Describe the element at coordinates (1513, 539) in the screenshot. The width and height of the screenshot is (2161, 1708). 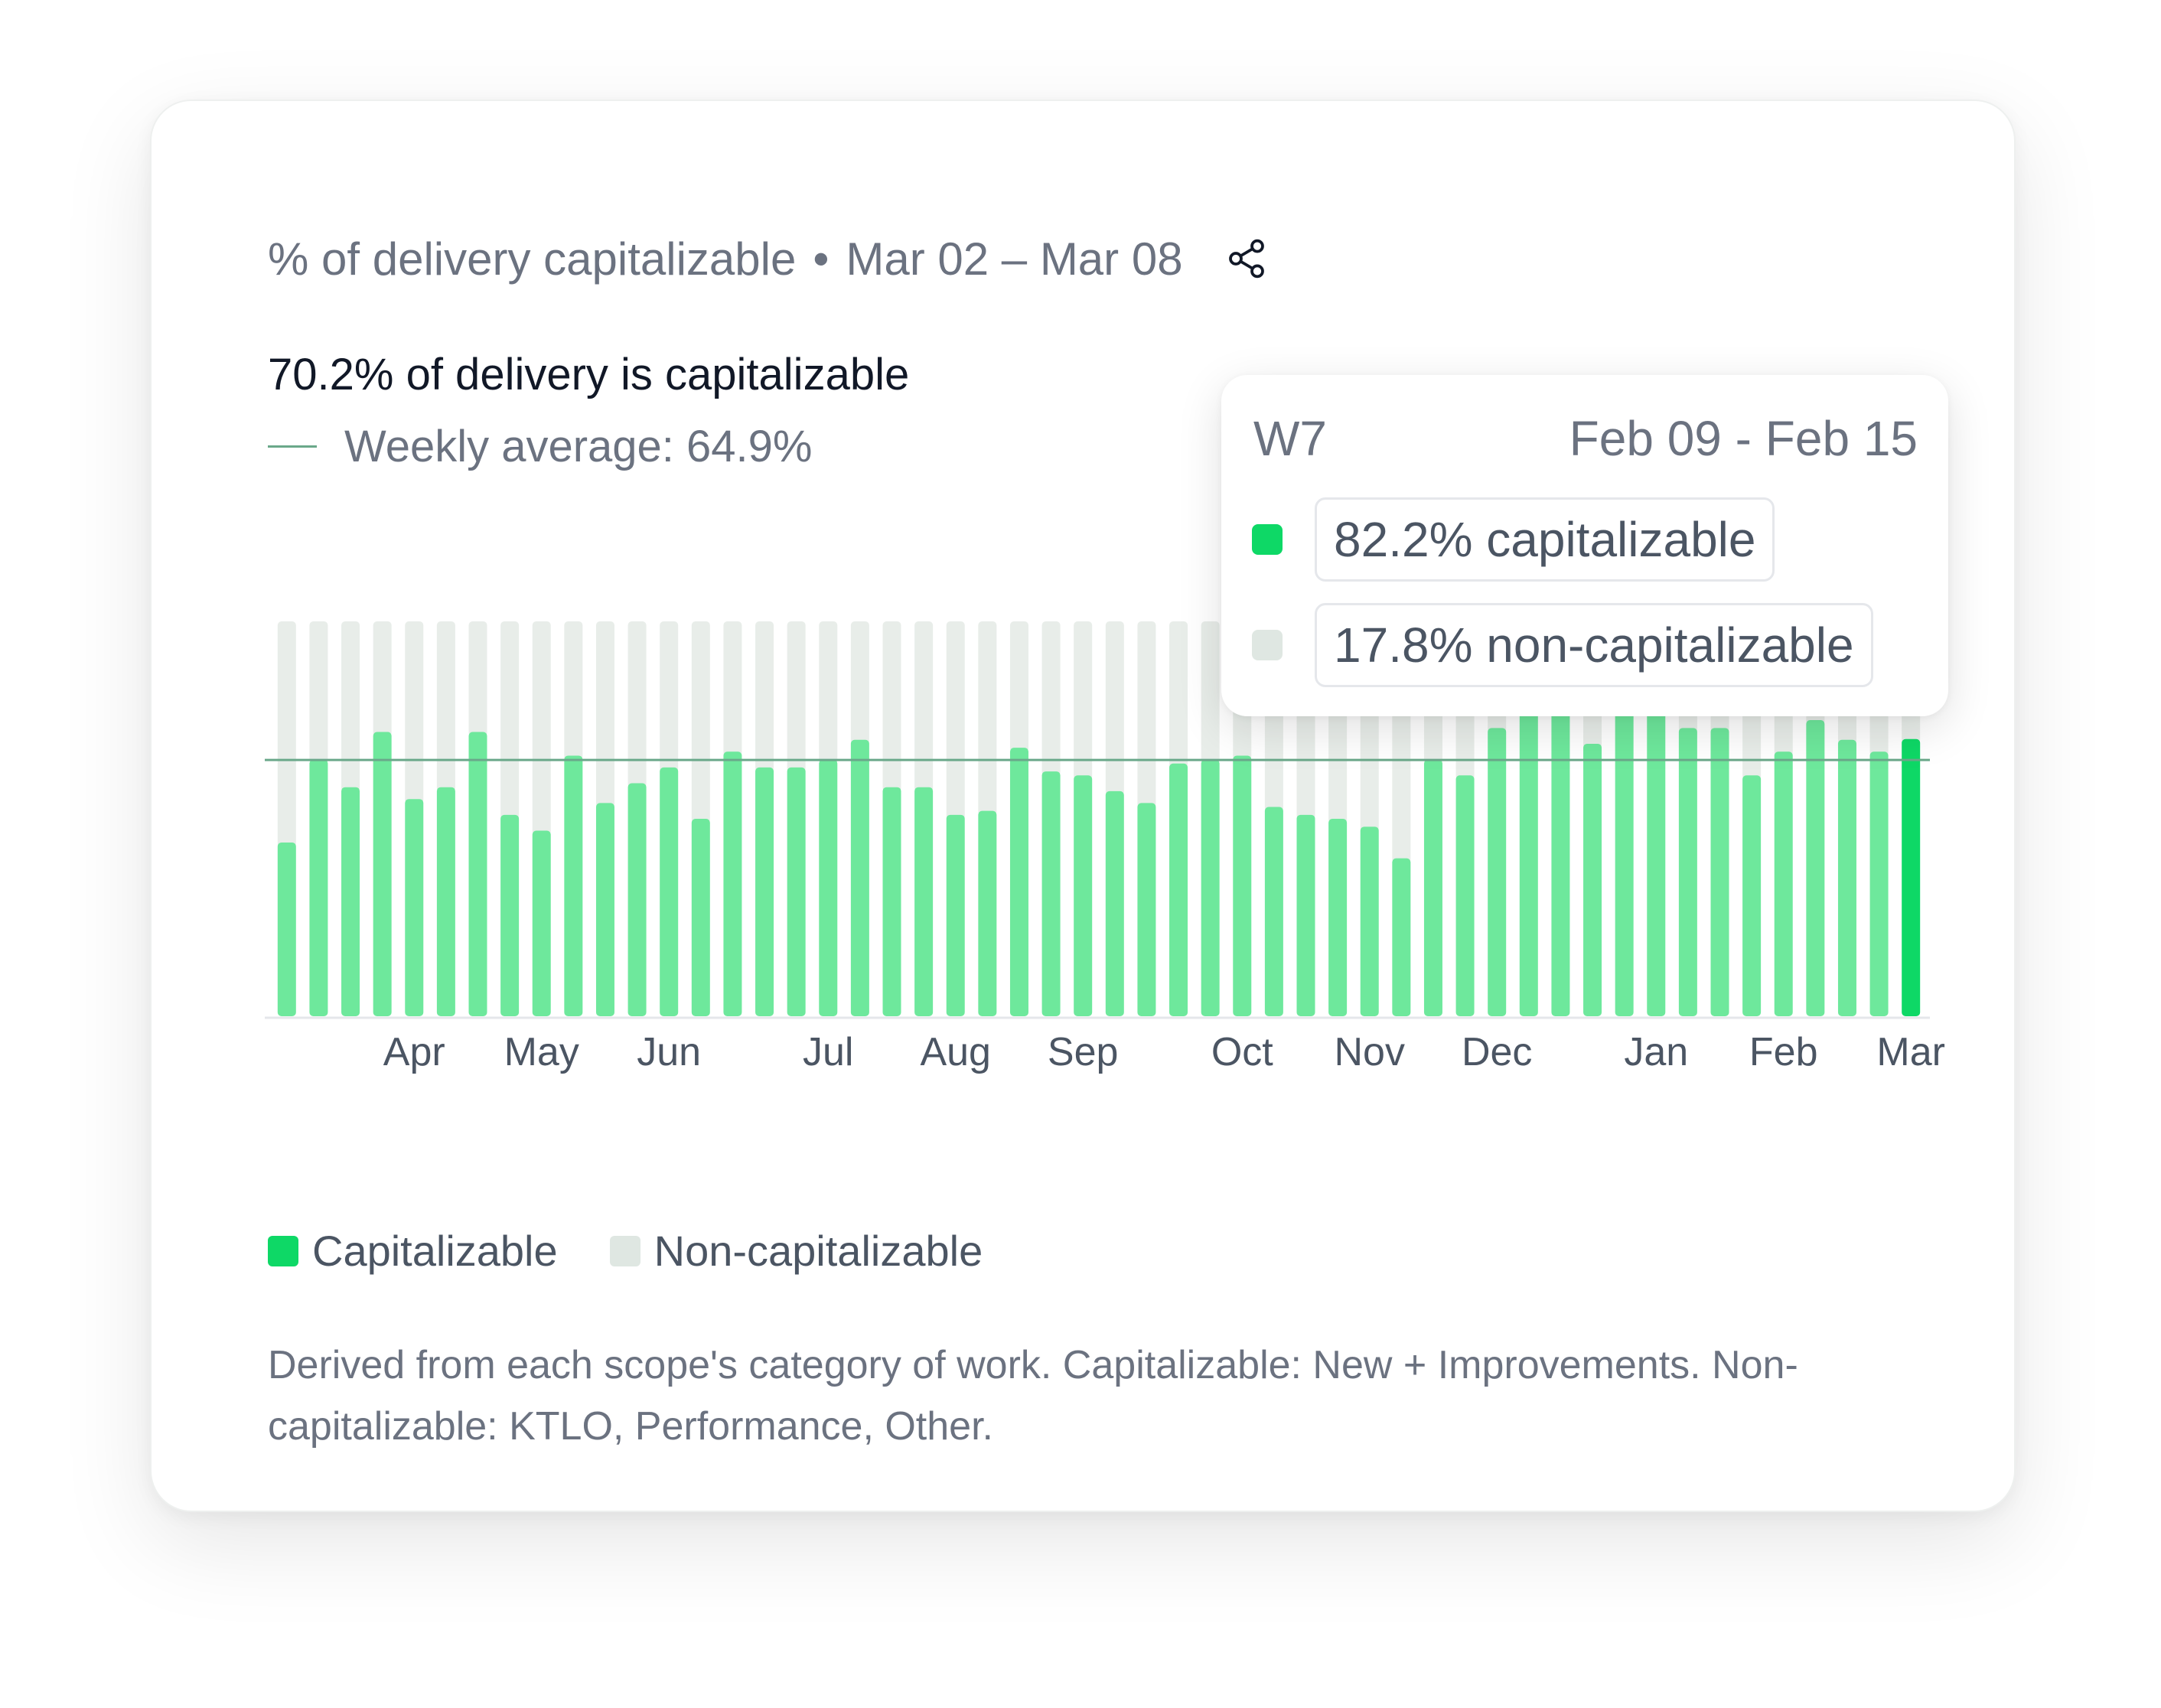
I see `tooltip-row-capitalizable: 82.2% capitalizable` at that location.